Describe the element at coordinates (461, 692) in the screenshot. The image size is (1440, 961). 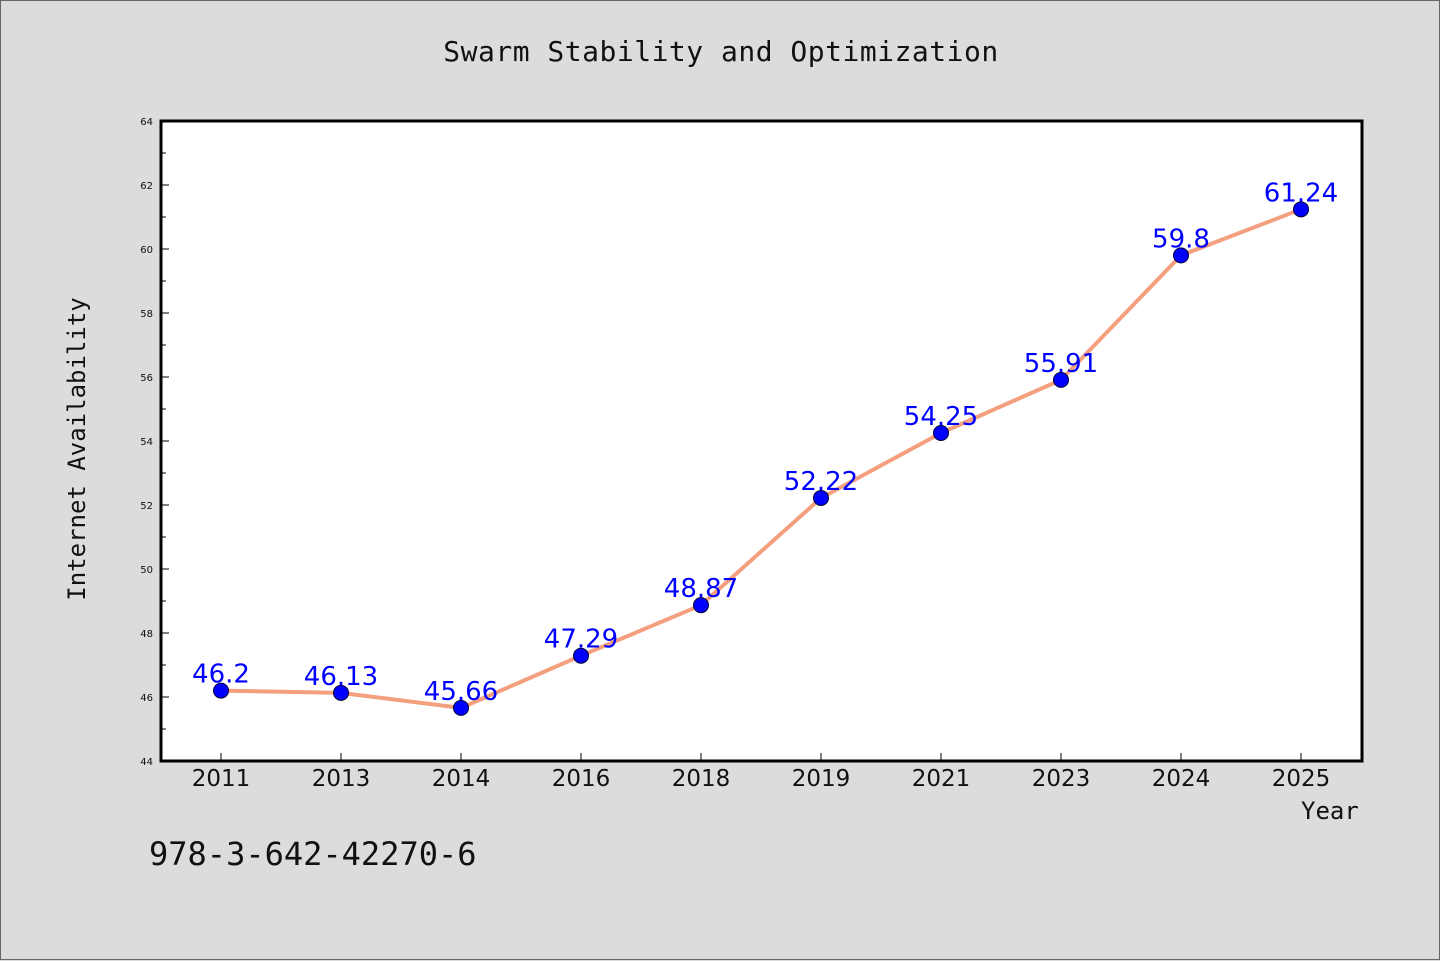
I see `data-label: 45.66` at that location.